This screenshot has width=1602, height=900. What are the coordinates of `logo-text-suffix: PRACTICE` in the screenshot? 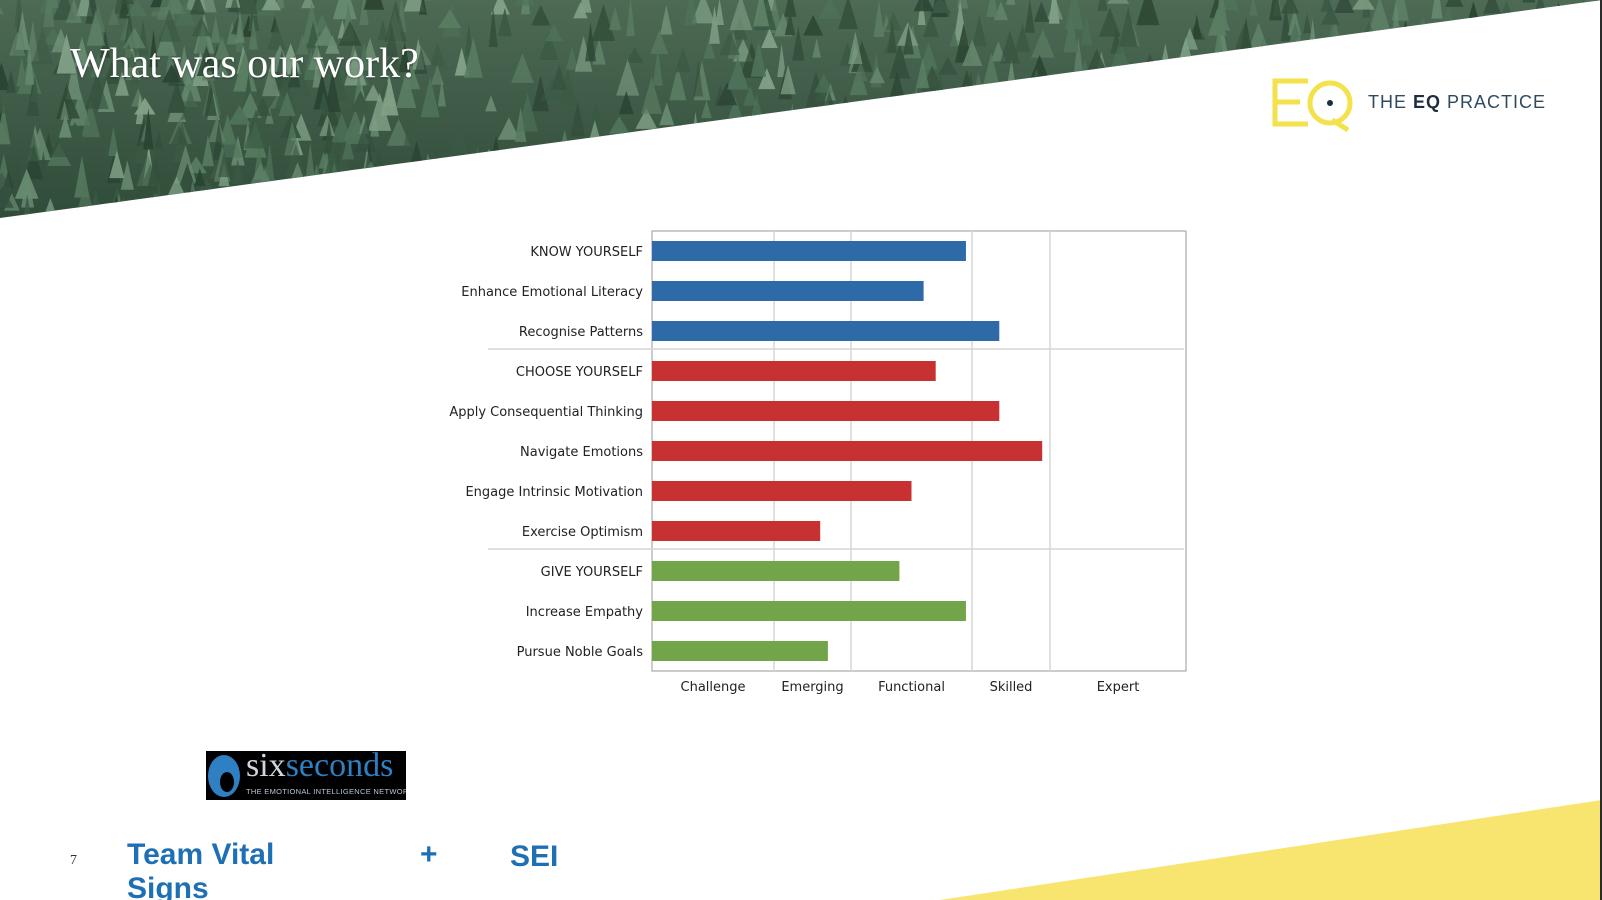 It's located at (1494, 102).